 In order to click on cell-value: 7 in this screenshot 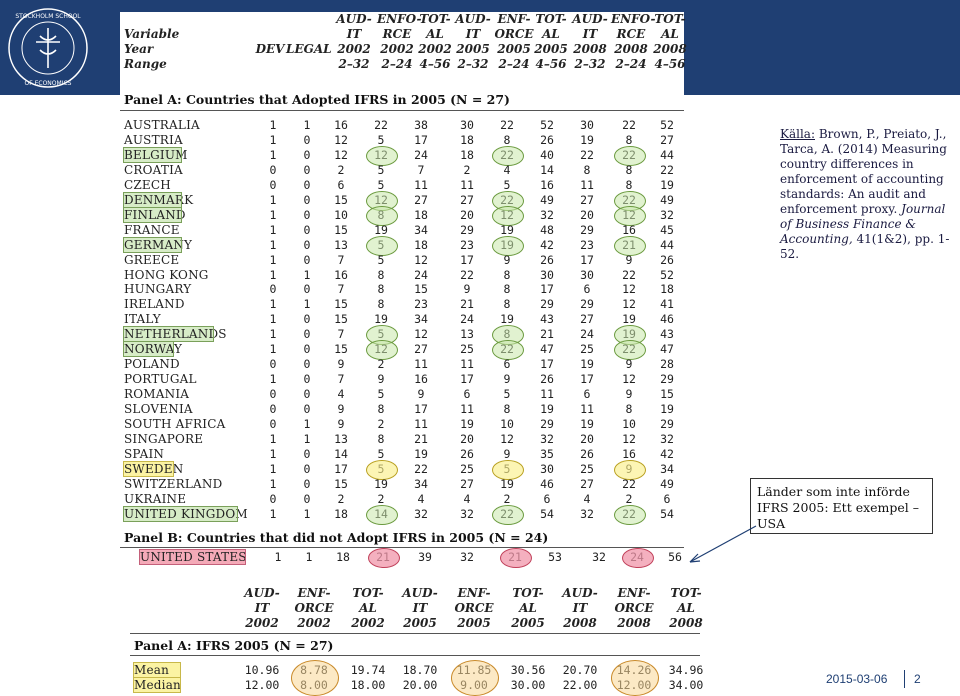, I will do `click(341, 334)`.